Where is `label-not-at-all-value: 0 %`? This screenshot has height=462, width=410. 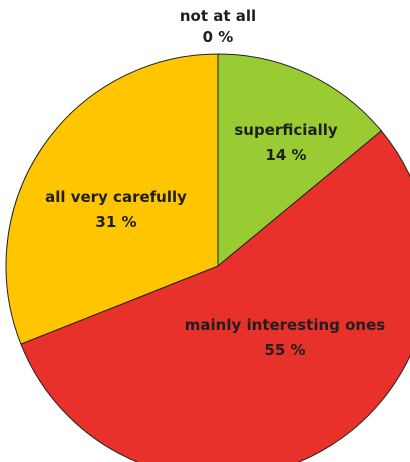 label-not-at-all-value: 0 % is located at coordinates (218, 37).